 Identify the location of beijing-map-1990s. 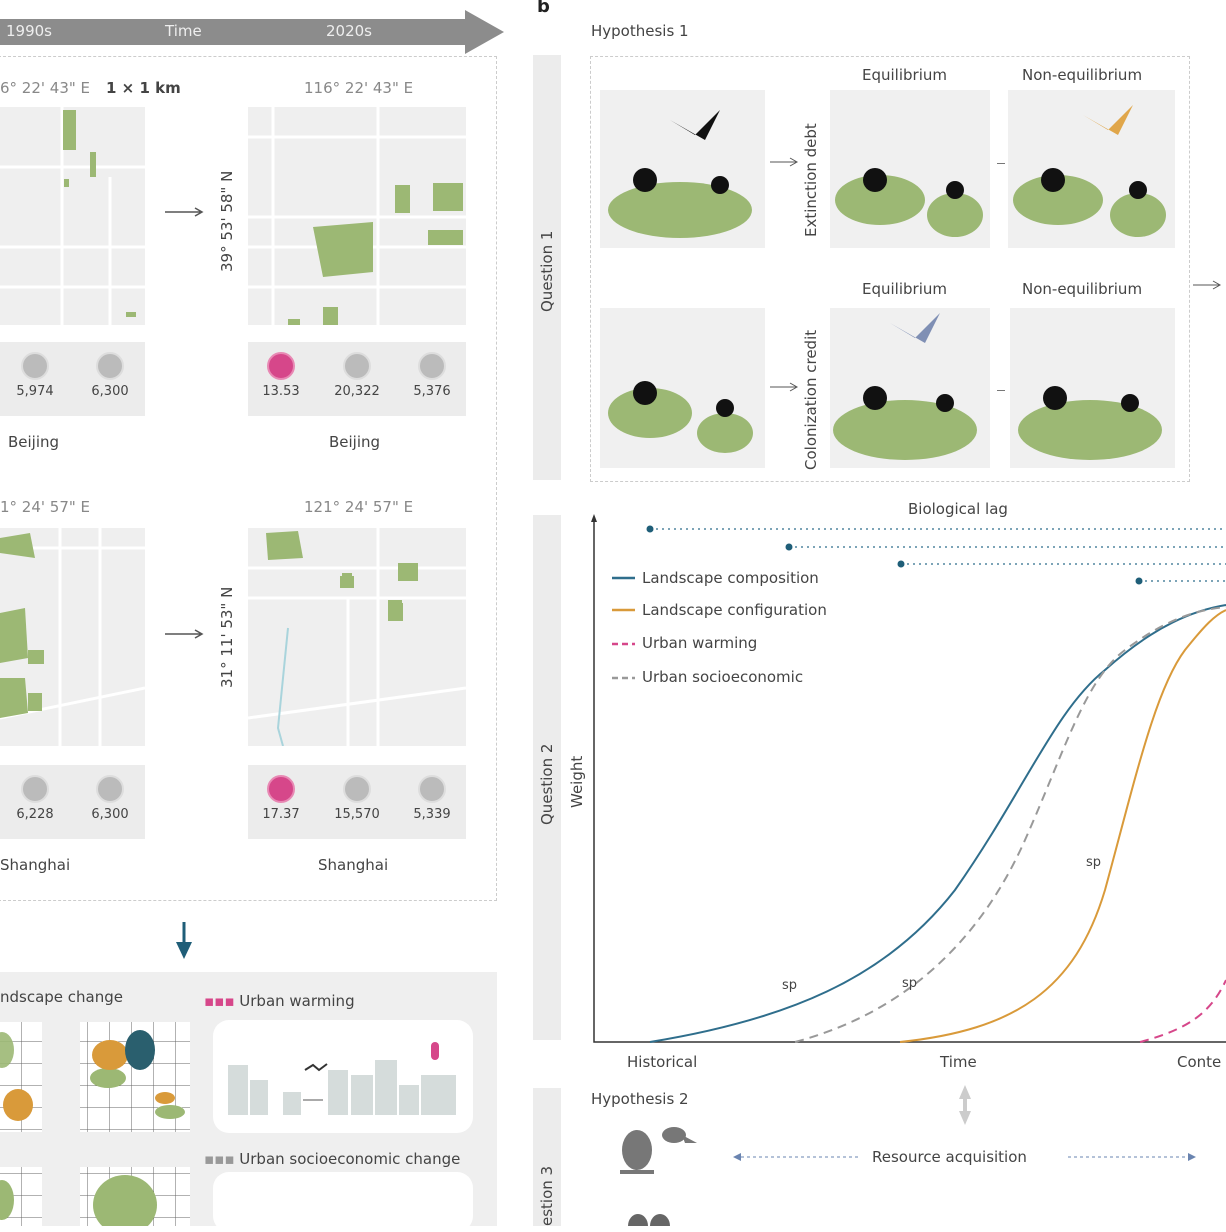
(72, 216).